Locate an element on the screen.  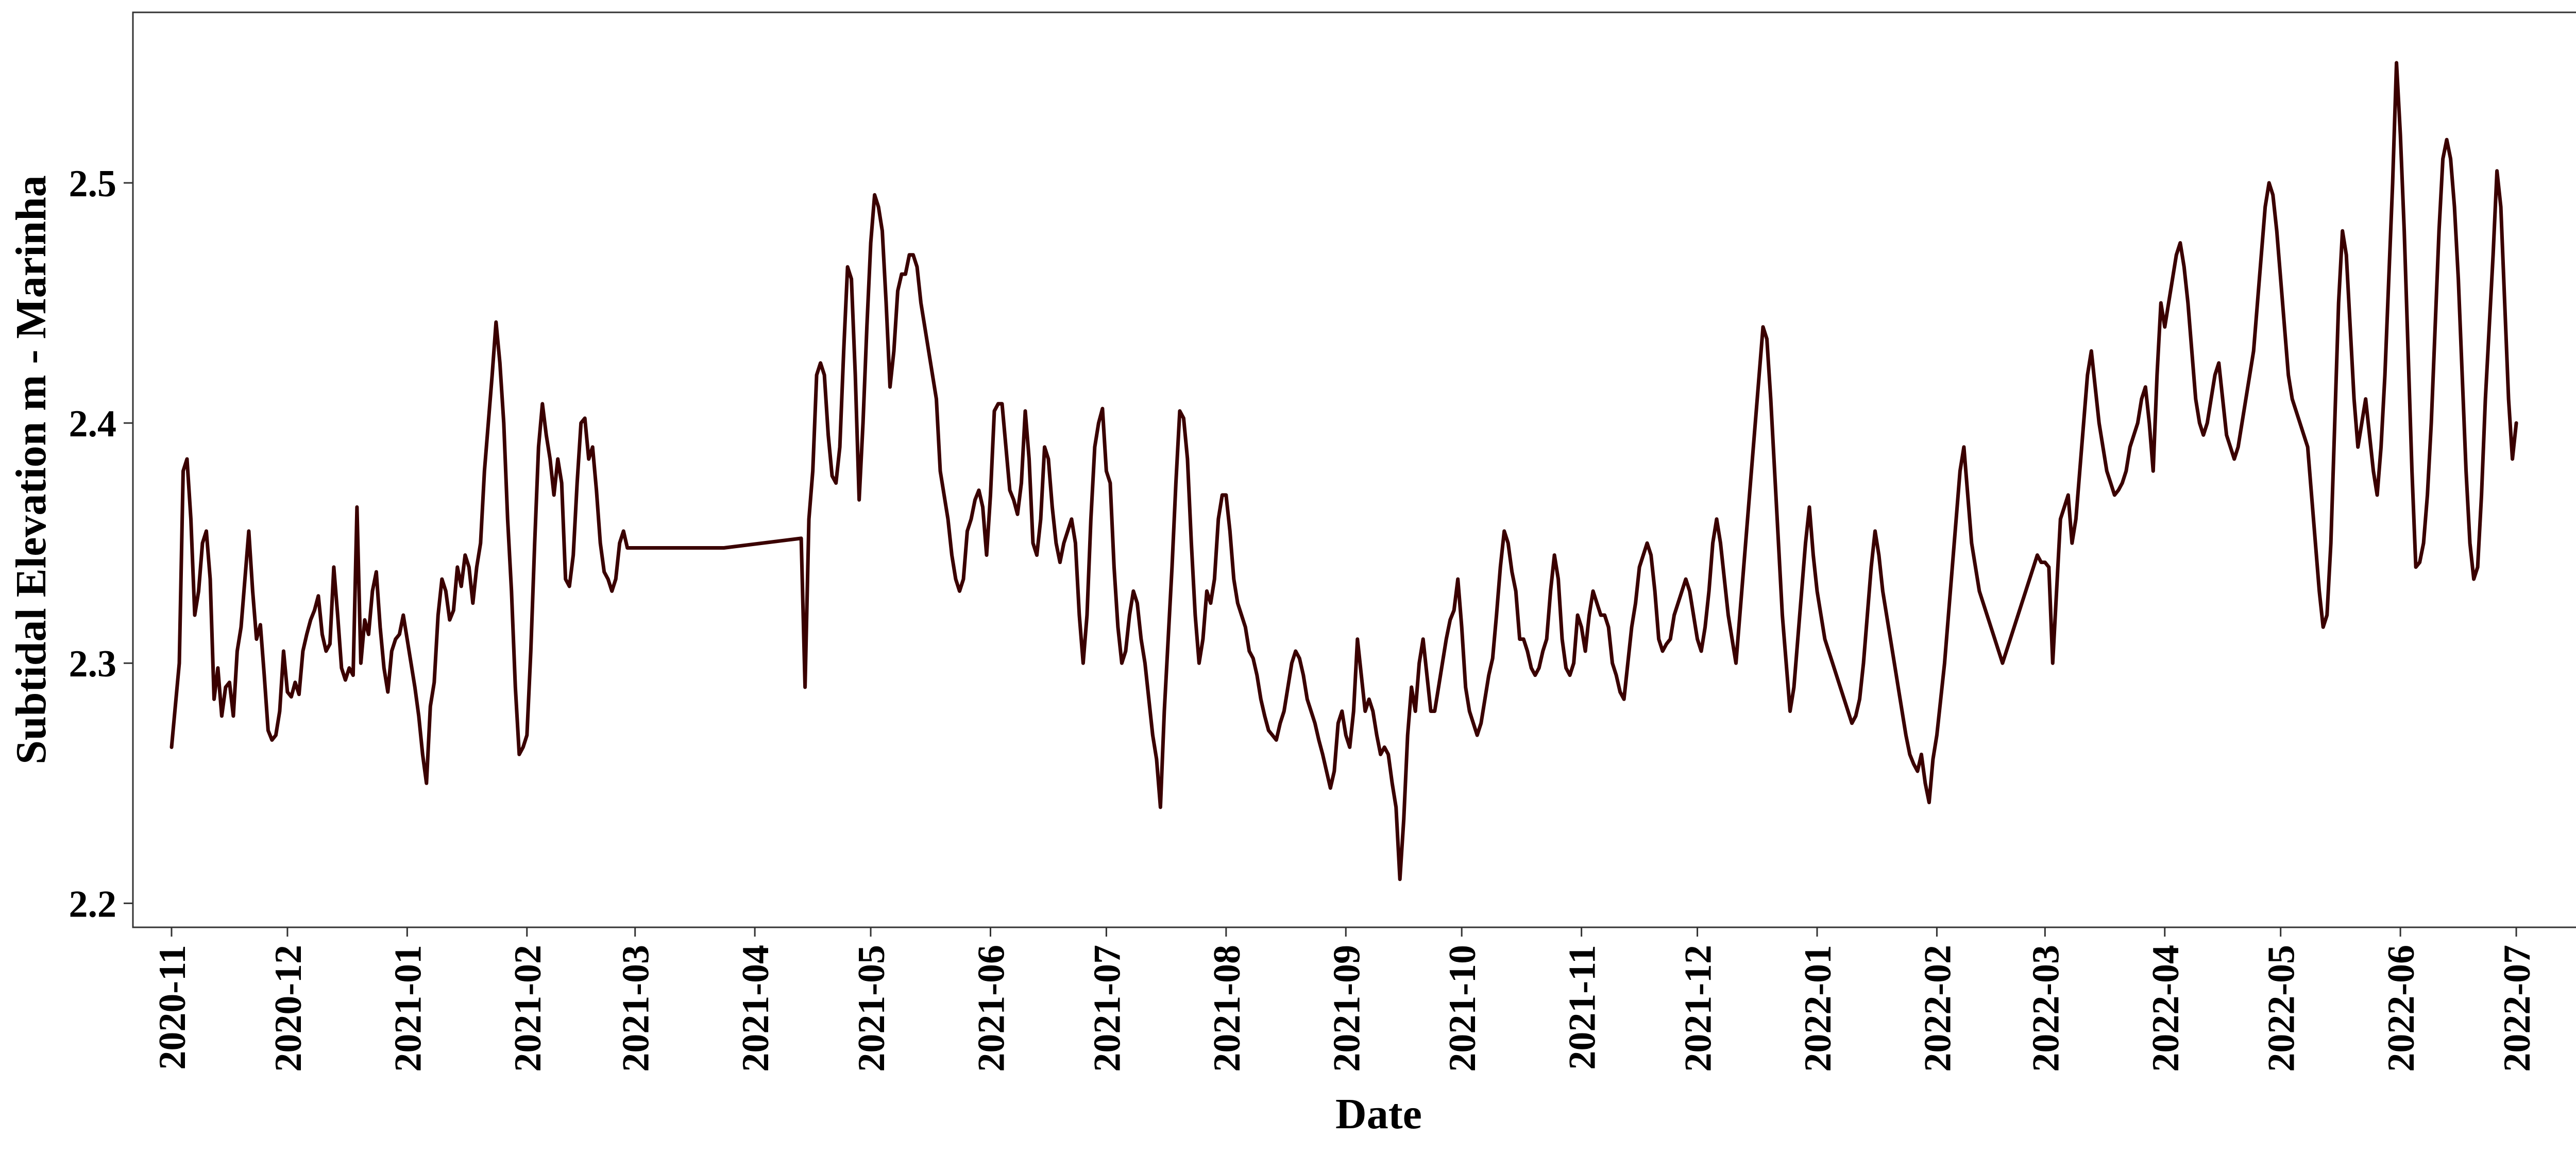
x-tick-label: 2022-02 is located at coordinates (1938, 1008).